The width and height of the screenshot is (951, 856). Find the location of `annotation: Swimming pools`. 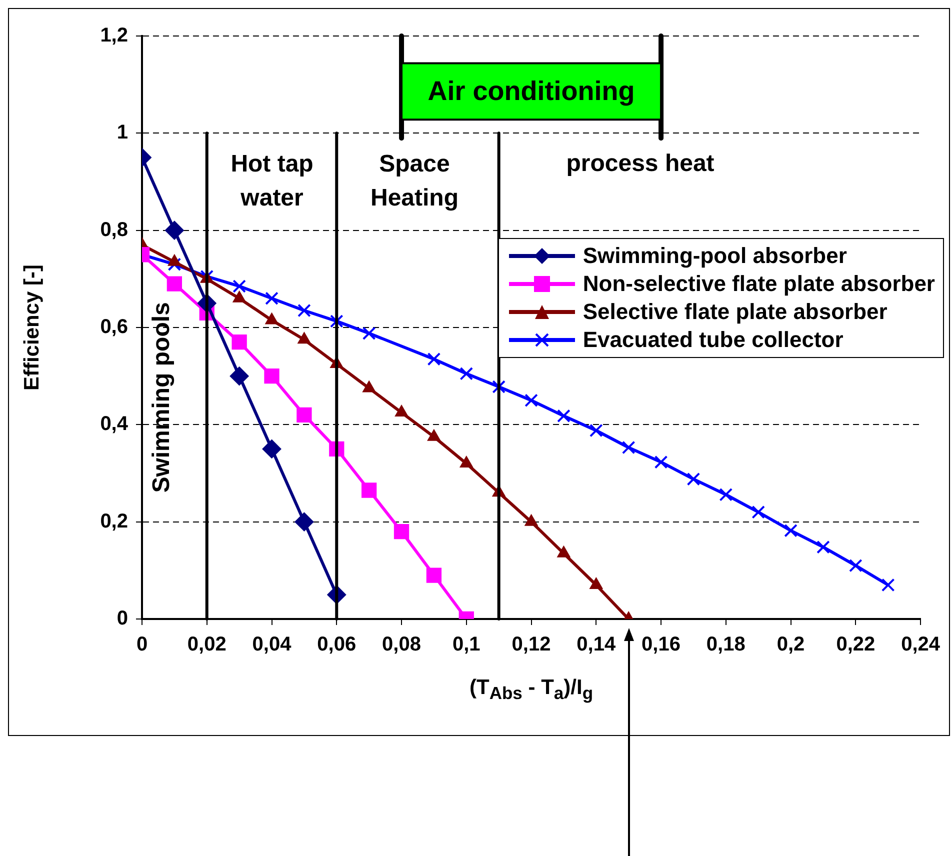

annotation: Swimming pools is located at coordinates (161, 397).